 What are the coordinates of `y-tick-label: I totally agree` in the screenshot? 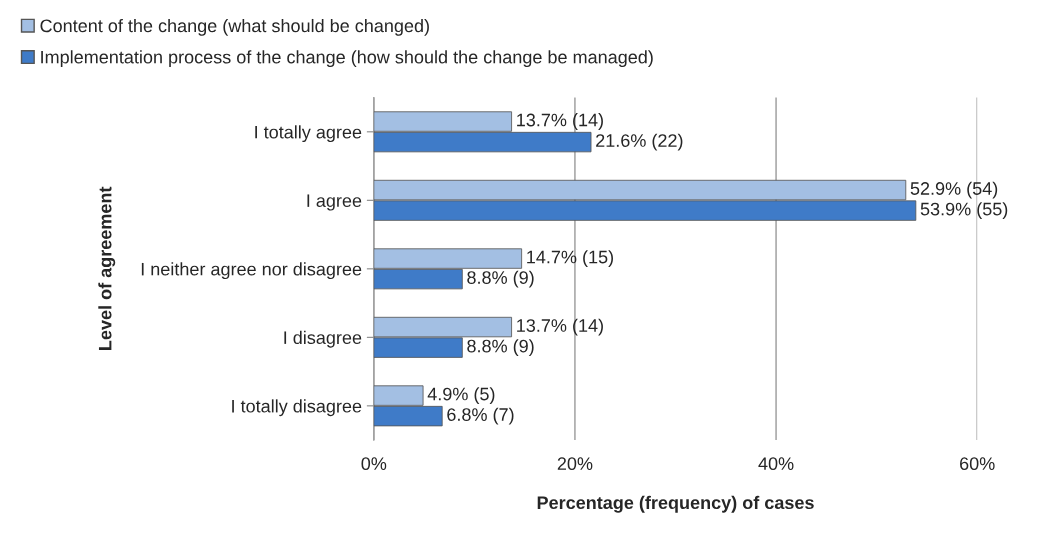 It's located at (308, 134).